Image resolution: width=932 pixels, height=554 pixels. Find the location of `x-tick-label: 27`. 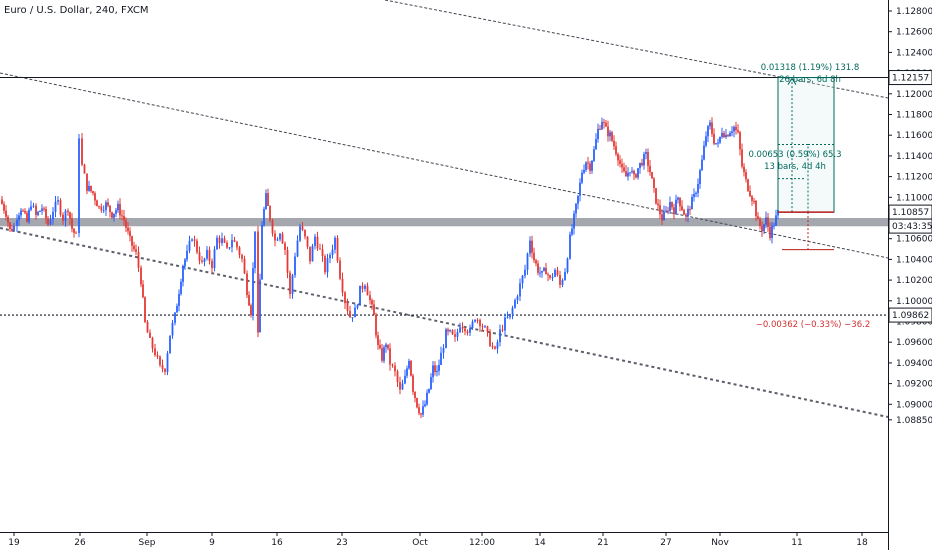

x-tick-label: 27 is located at coordinates (665, 543).